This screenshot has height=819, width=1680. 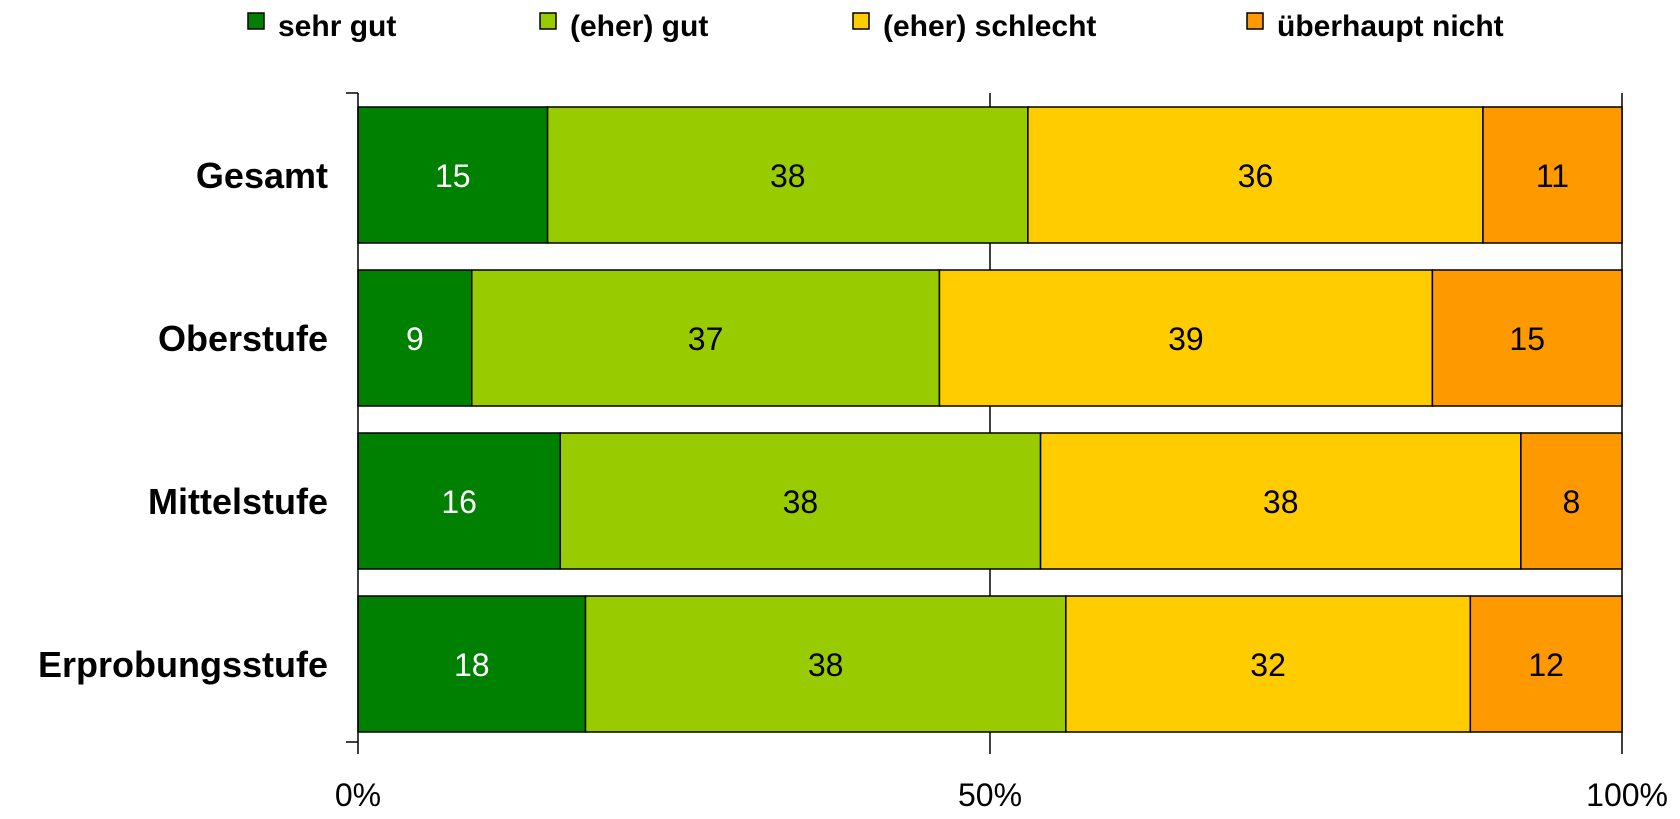 What do you see at coordinates (183, 664) in the screenshot?
I see `category-label-erprobungsstufe: Erprobungsstufe` at bounding box center [183, 664].